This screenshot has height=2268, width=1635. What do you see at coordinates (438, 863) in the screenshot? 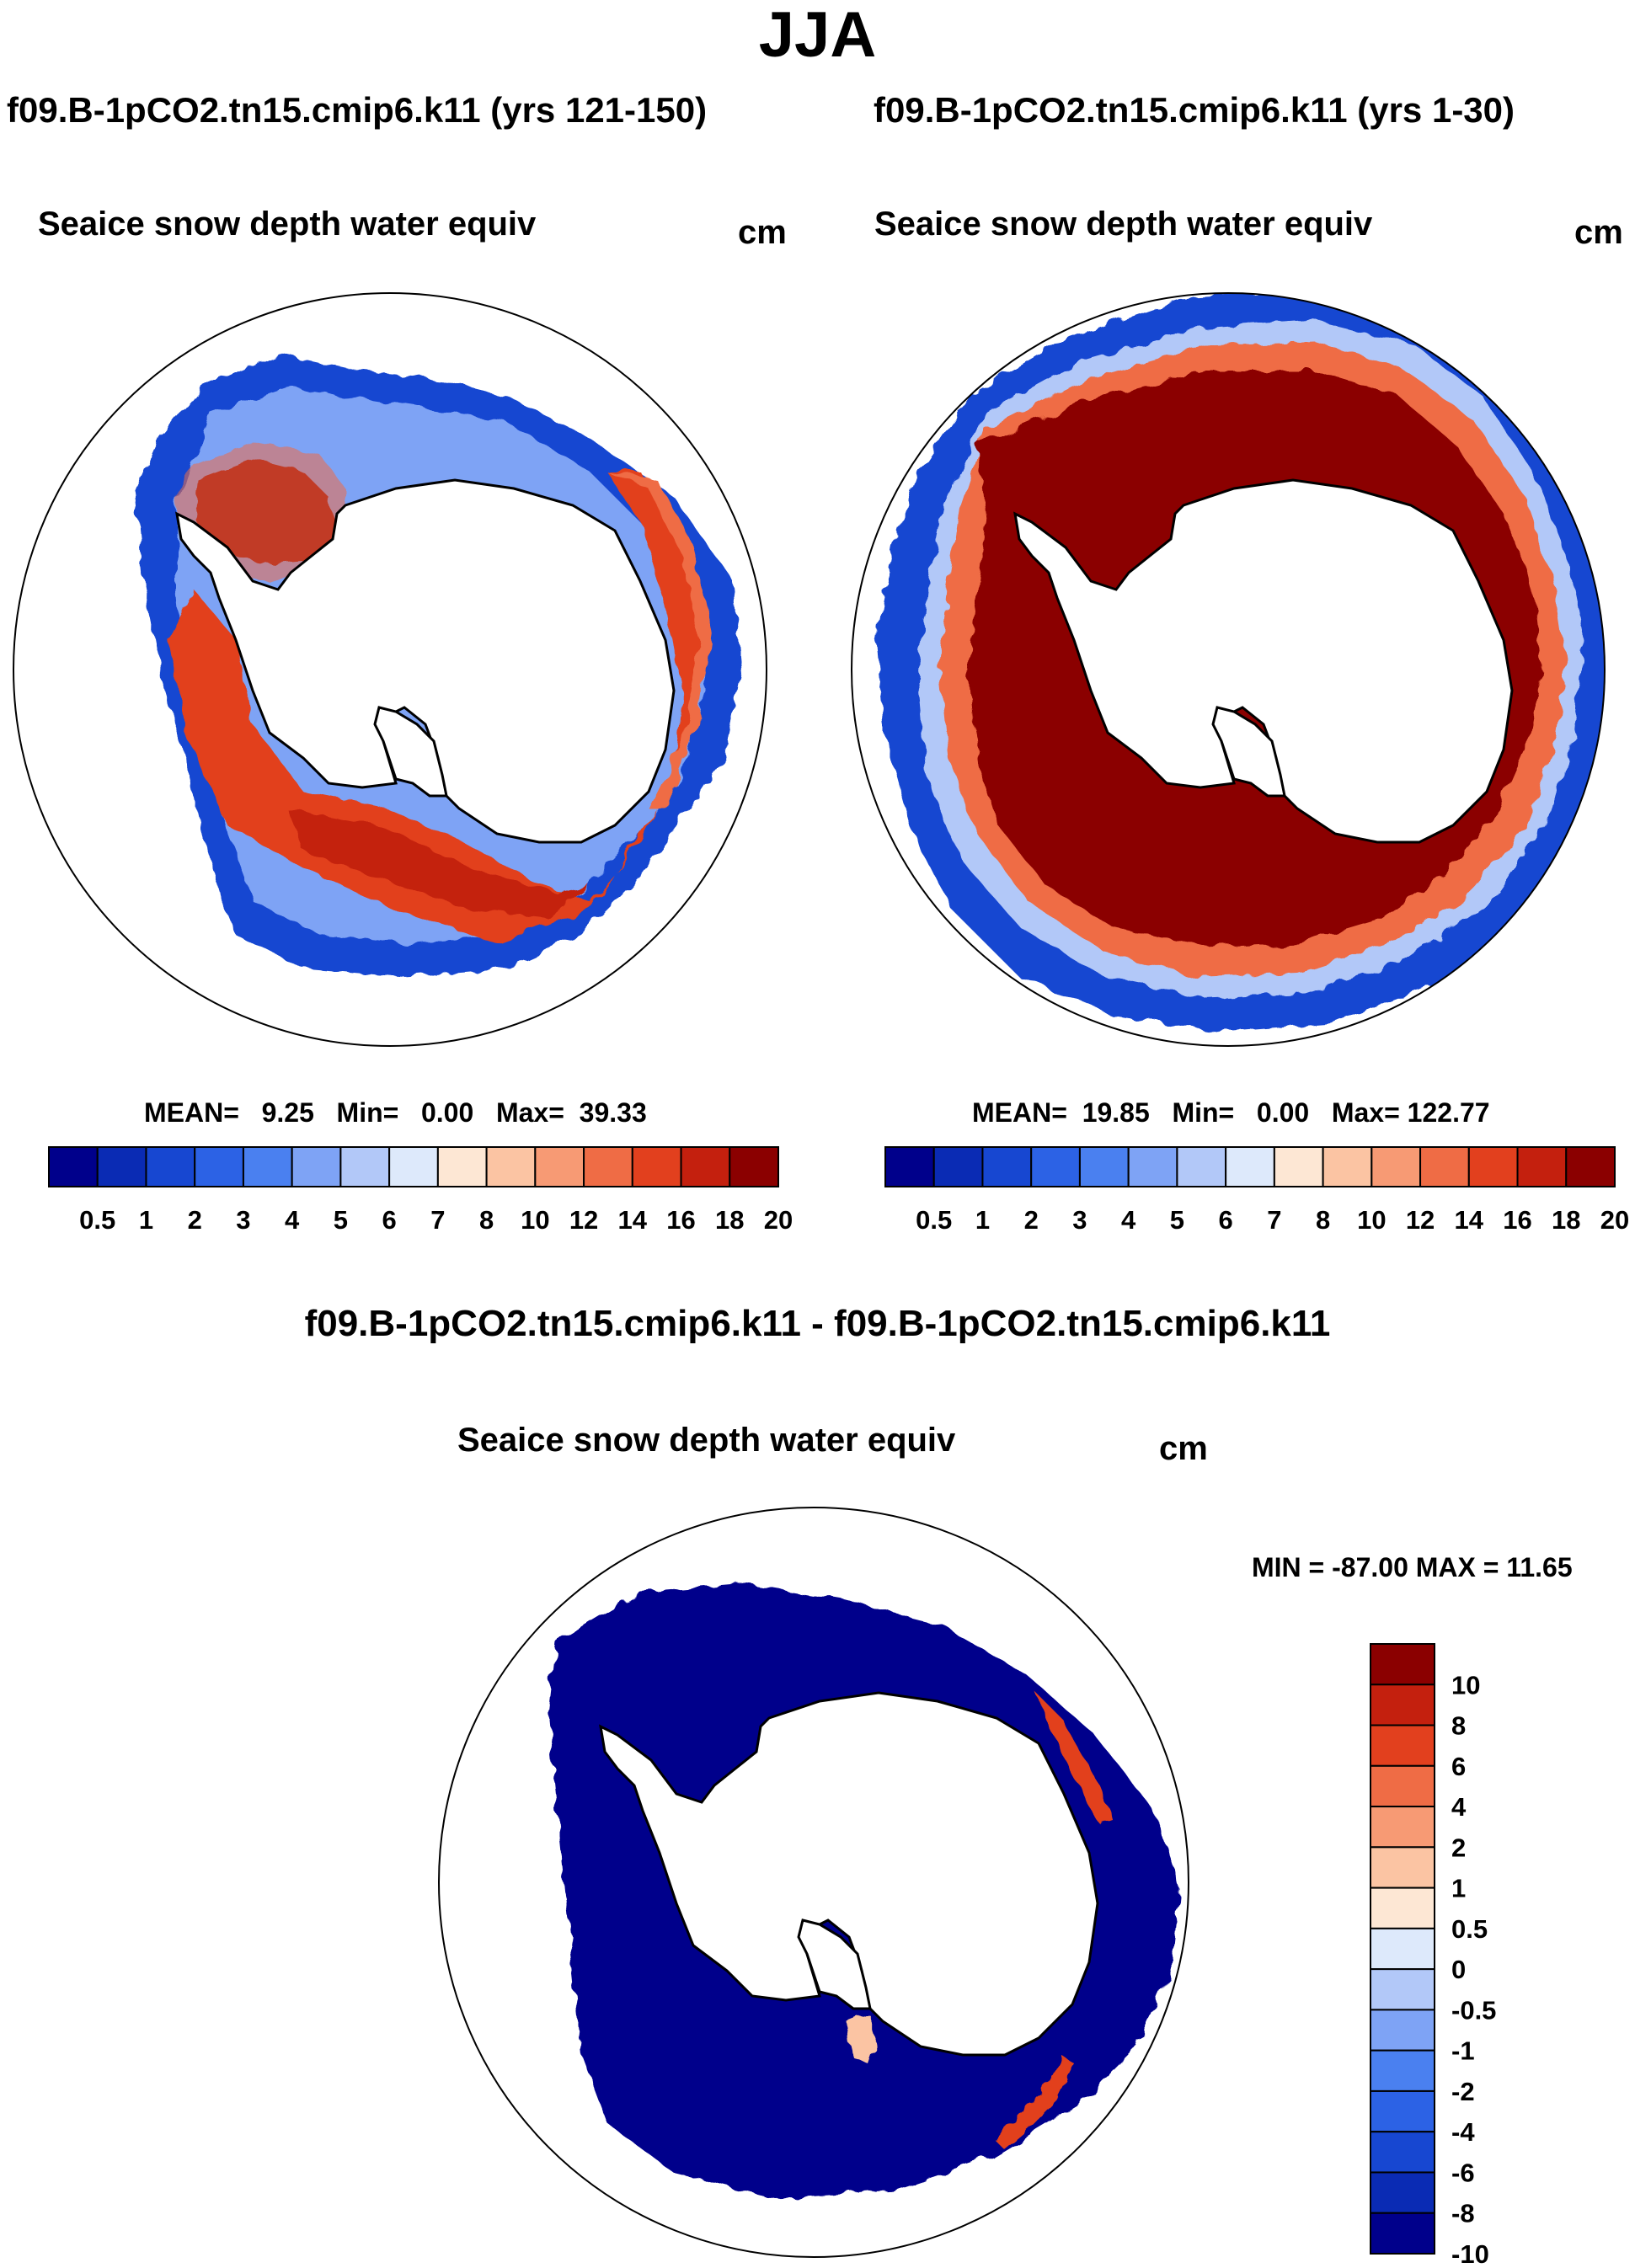
I see `snow-dark-band` at bounding box center [438, 863].